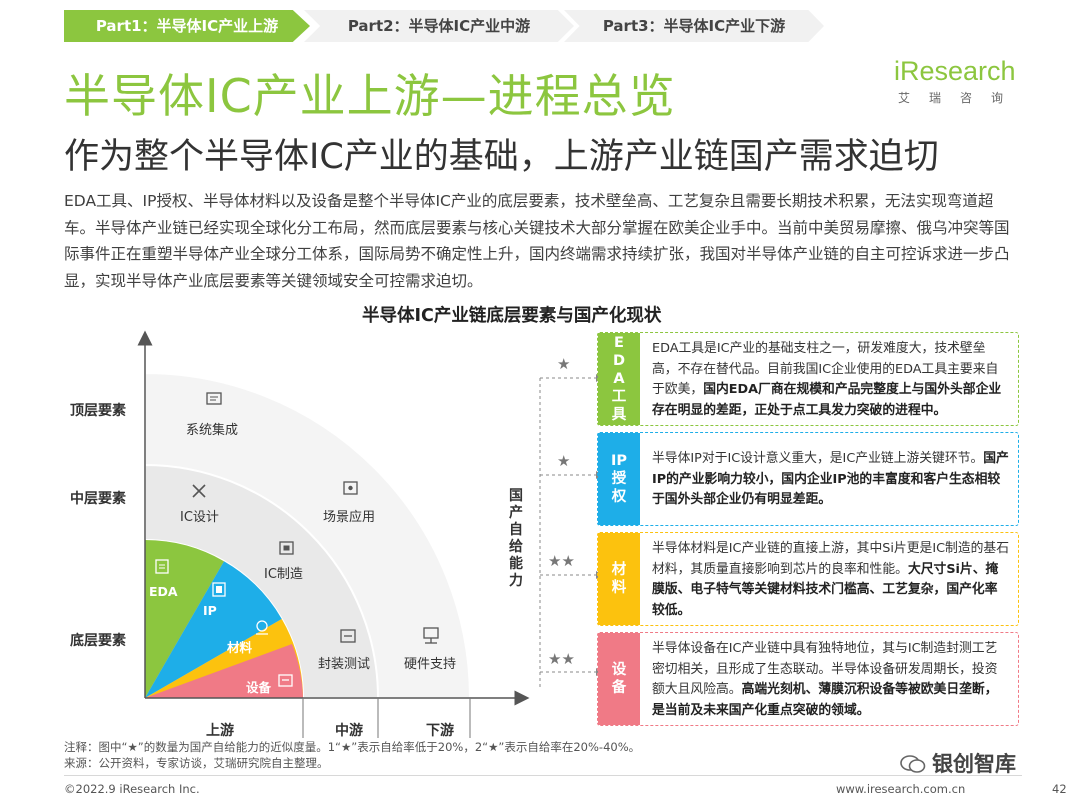 The image size is (1080, 810). What do you see at coordinates (430, 664) in the screenshot?
I see `region-hardware-support: 硬件支持` at bounding box center [430, 664].